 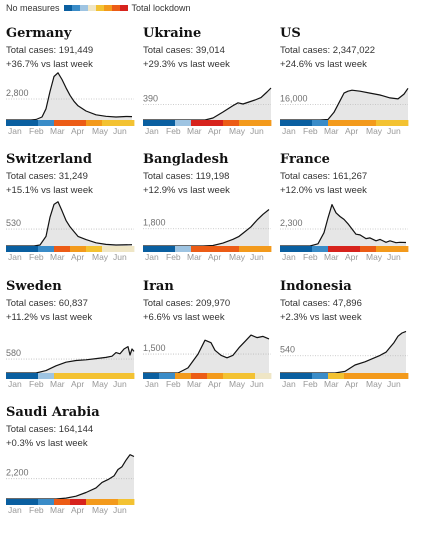 I want to click on weekly-change-label: +11.2% vs last week, so click(x=49, y=317).